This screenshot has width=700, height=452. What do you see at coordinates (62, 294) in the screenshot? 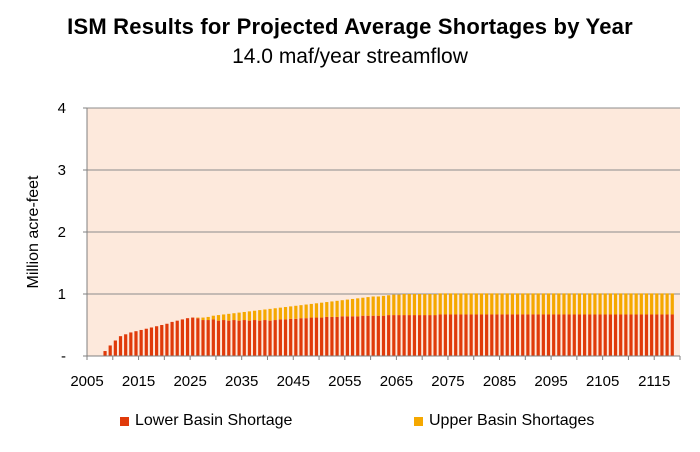
I see `y-tick-label: 1` at bounding box center [62, 294].